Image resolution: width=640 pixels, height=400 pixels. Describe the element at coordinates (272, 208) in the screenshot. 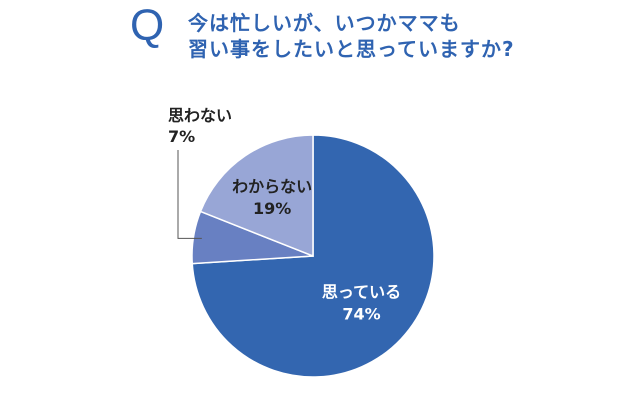

I see `slice-3-value: 19%` at that location.